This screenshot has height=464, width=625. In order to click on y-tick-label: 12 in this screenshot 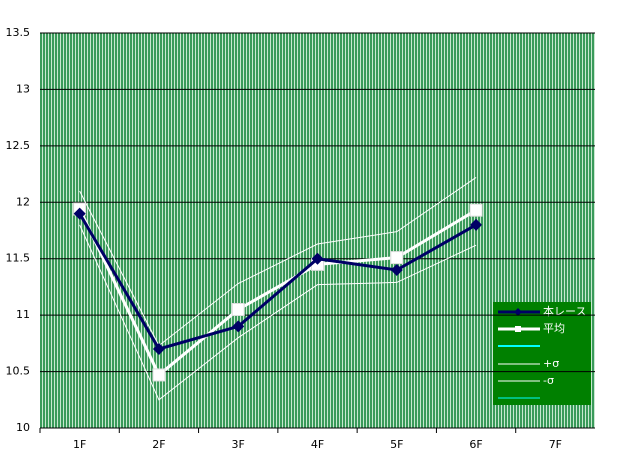, I will do `click(23, 201)`.